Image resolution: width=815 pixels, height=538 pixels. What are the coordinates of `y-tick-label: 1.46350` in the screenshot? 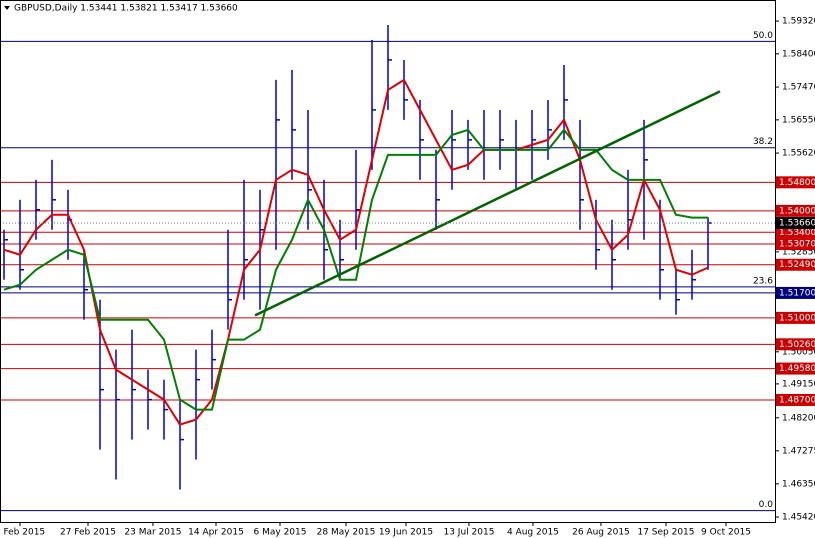 It's located at (798, 484).